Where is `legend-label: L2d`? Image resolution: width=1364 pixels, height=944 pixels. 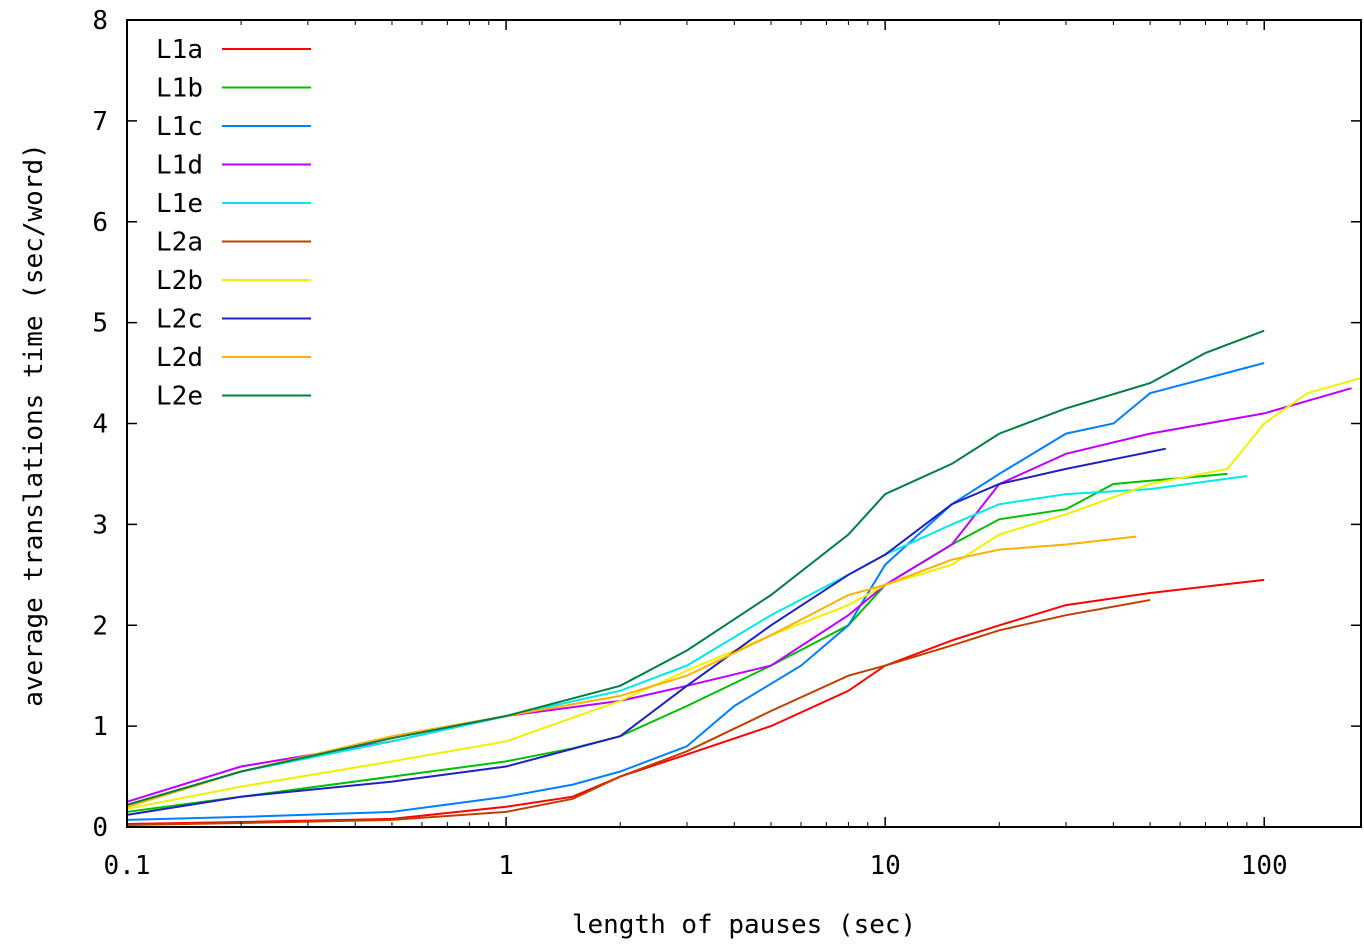 legend-label: L2d is located at coordinates (179, 358).